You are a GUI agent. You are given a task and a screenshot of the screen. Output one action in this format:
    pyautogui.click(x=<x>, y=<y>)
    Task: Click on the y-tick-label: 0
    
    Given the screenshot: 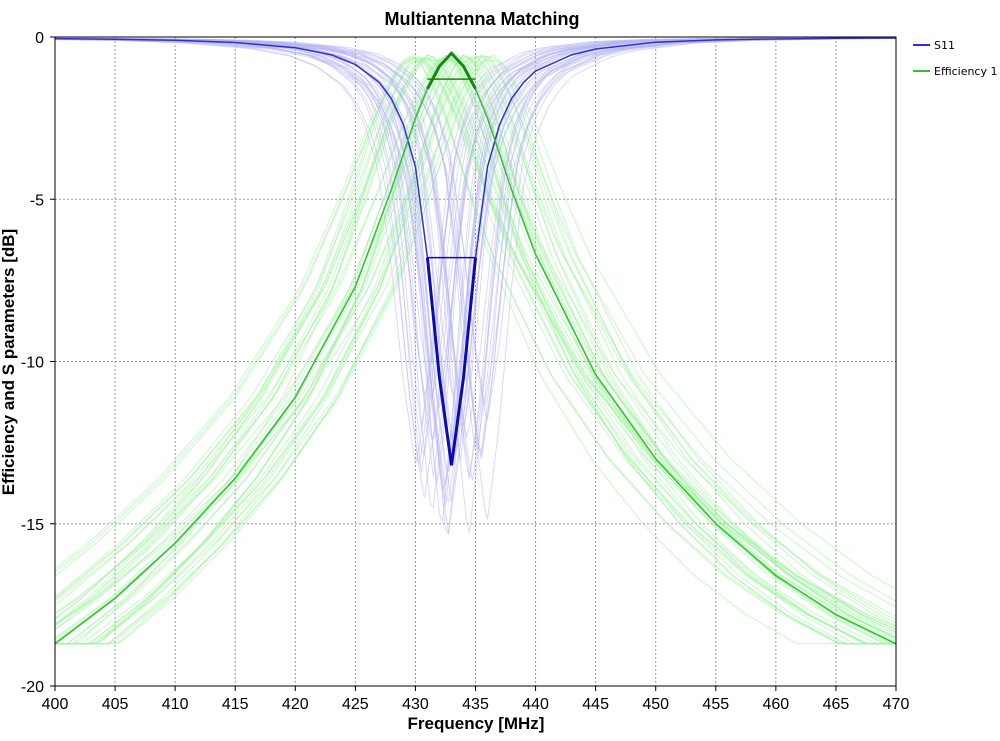 What is the action you would take?
    pyautogui.click(x=39, y=38)
    